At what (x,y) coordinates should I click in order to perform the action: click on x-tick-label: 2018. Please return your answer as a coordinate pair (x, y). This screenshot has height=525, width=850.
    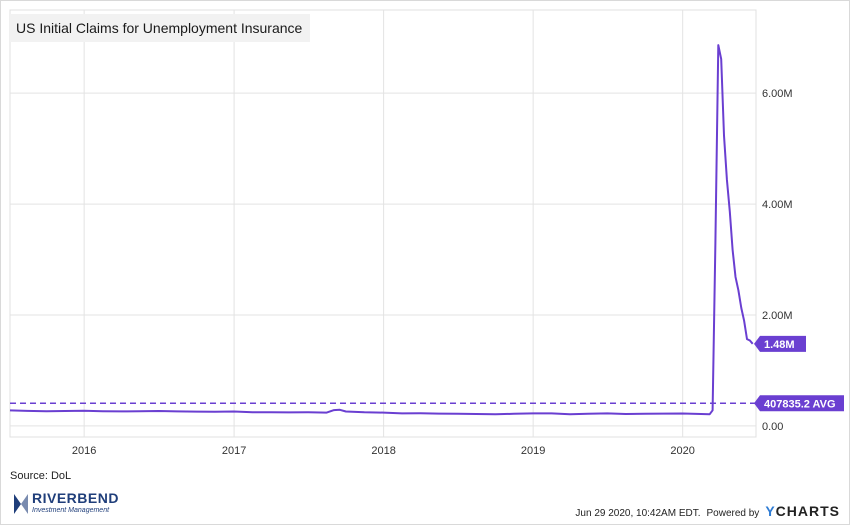
    Looking at the image, I should click on (383, 451).